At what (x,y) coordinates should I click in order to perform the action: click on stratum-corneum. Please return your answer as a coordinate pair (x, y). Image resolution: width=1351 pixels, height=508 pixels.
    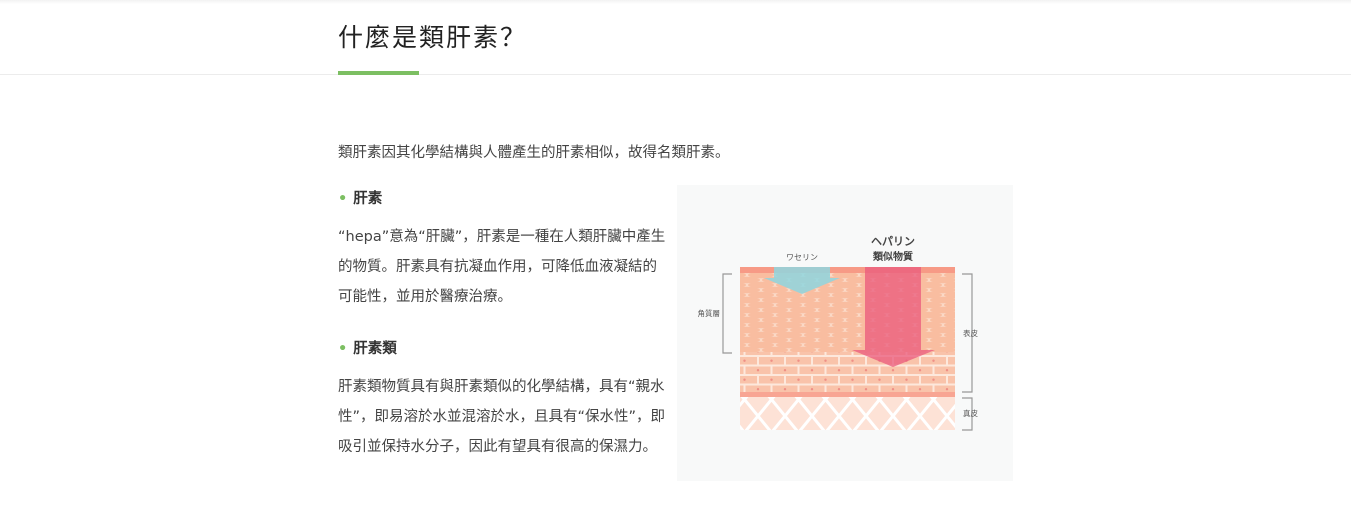
    Looking at the image, I should click on (847, 312).